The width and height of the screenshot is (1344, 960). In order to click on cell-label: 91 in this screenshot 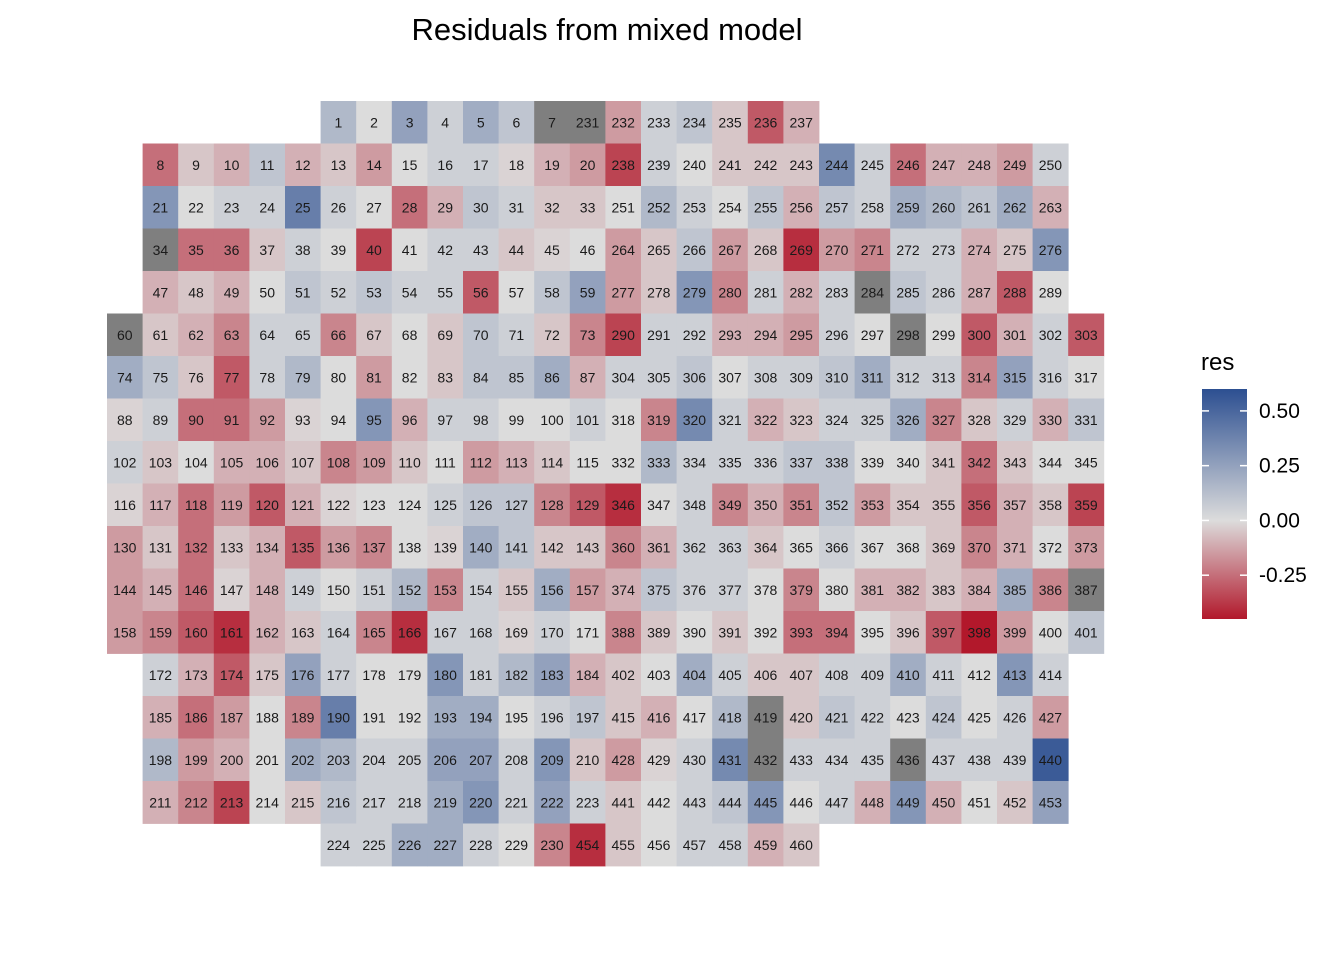, I will do `click(232, 420)`.